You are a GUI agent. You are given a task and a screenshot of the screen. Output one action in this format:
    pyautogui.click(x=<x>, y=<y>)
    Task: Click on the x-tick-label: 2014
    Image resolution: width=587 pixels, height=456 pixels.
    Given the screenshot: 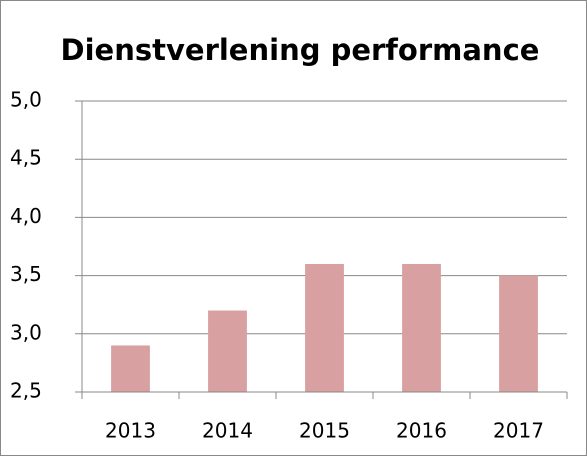 What is the action you would take?
    pyautogui.click(x=227, y=431)
    